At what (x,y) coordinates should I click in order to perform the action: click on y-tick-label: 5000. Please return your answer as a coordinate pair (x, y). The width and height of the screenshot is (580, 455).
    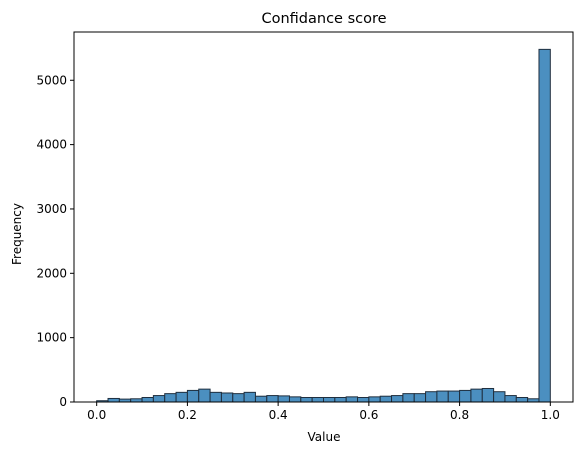
    Looking at the image, I should click on (51, 80).